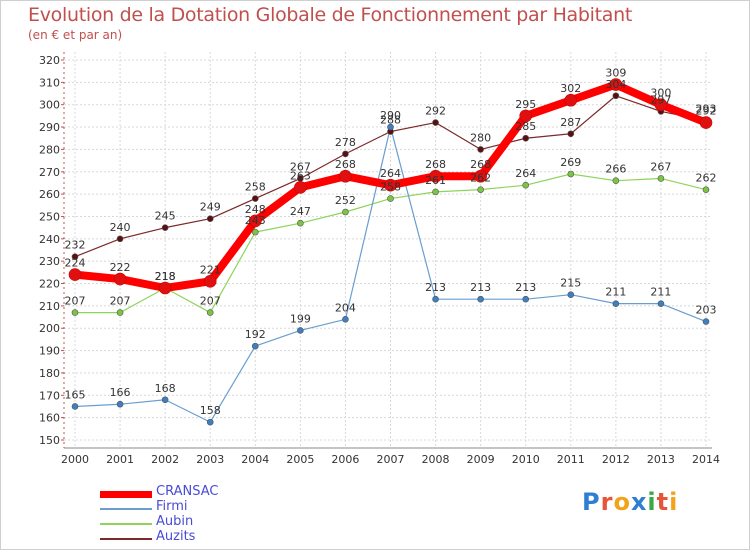  Describe the element at coordinates (49, 82) in the screenshot. I see `y-tick-label: 310` at that location.